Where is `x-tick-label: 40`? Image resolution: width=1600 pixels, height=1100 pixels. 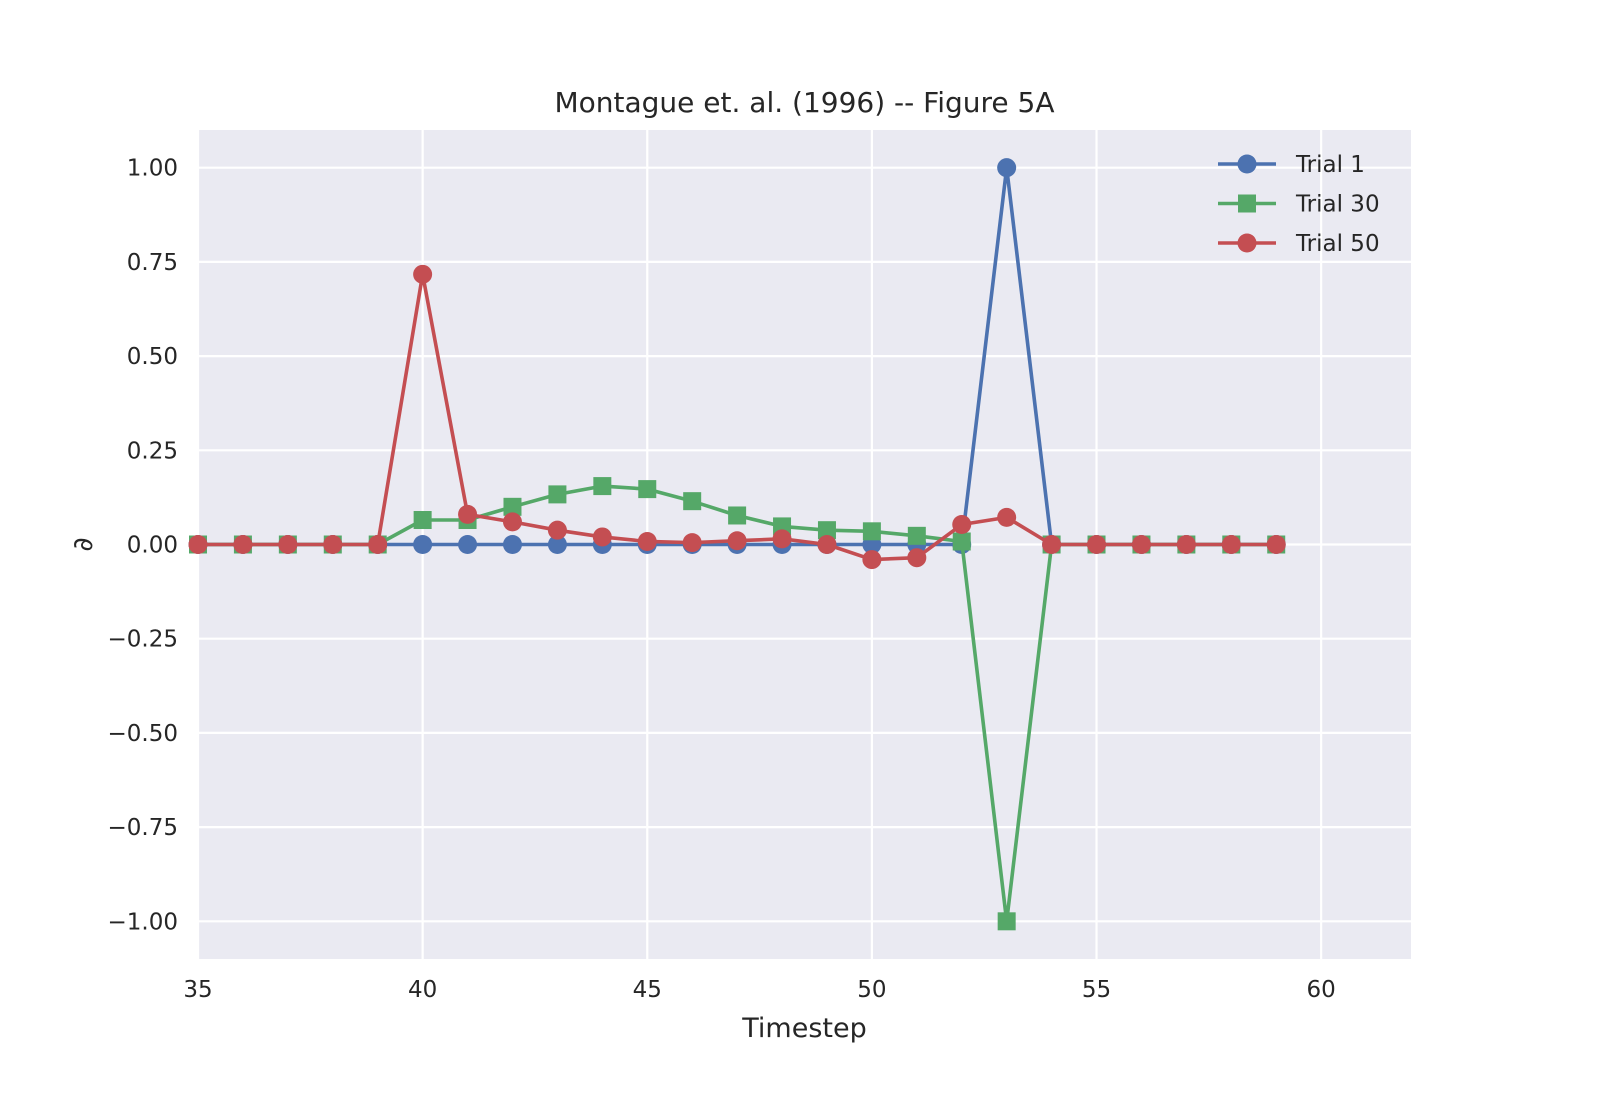 x-tick-label: 40 is located at coordinates (422, 990).